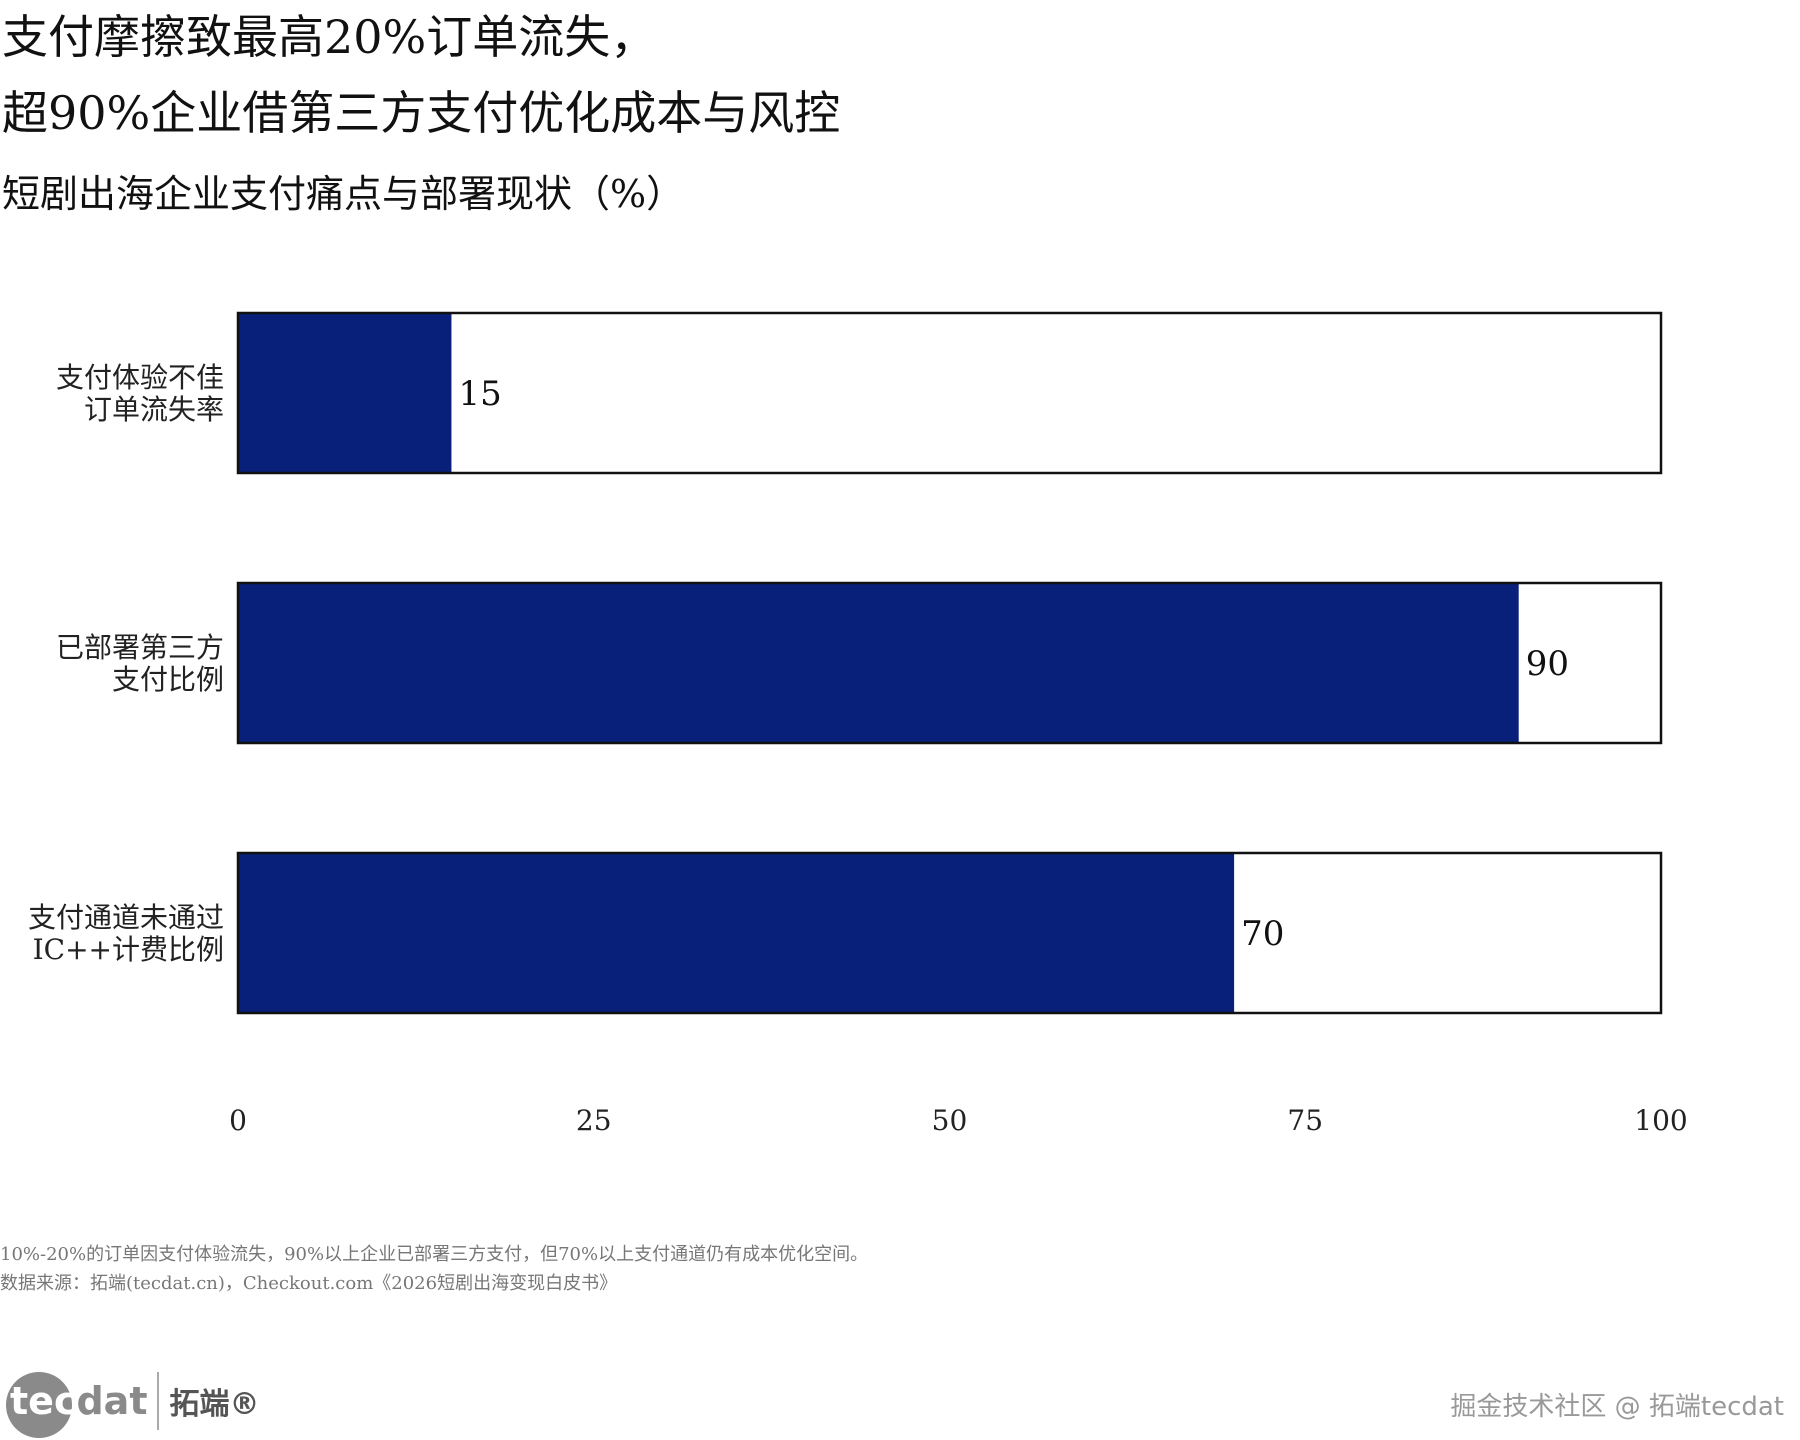  I want to click on category-label: 支付体验不佳, so click(140, 377).